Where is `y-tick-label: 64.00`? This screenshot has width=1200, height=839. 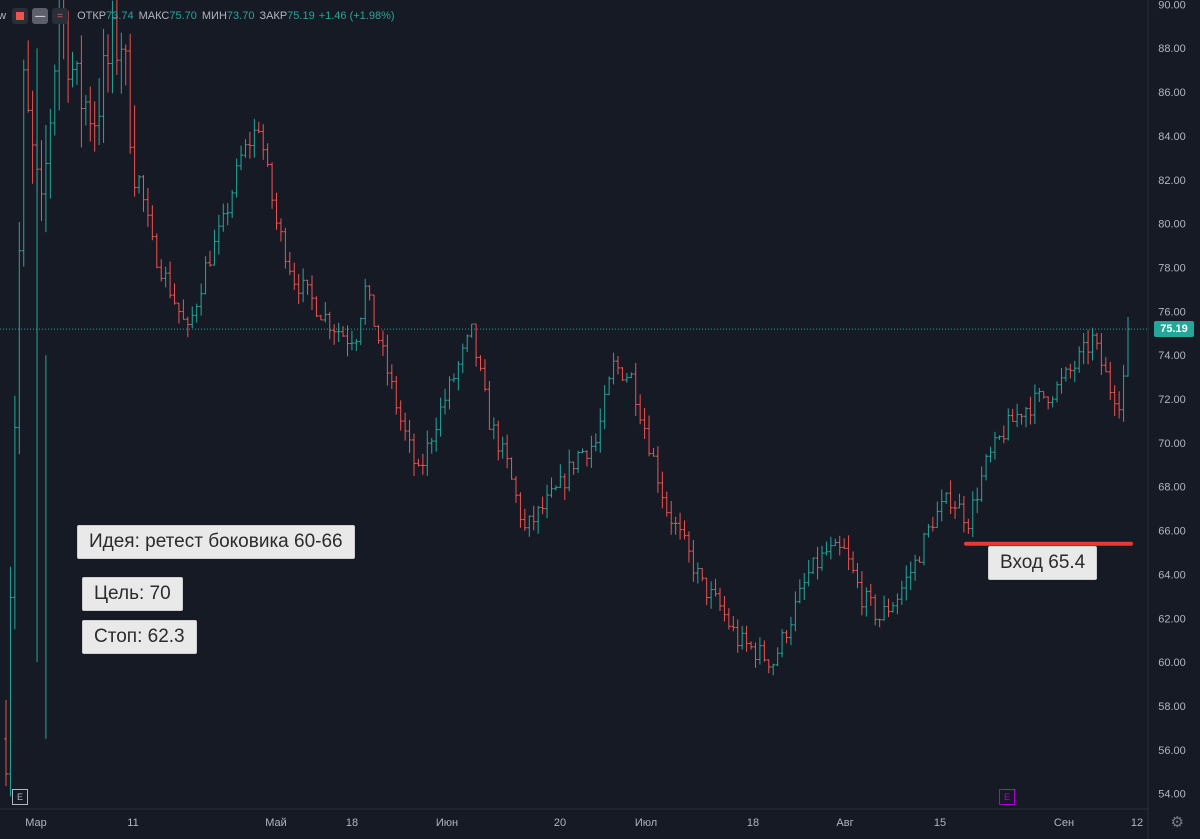
y-tick-label: 64.00 is located at coordinates (1172, 575).